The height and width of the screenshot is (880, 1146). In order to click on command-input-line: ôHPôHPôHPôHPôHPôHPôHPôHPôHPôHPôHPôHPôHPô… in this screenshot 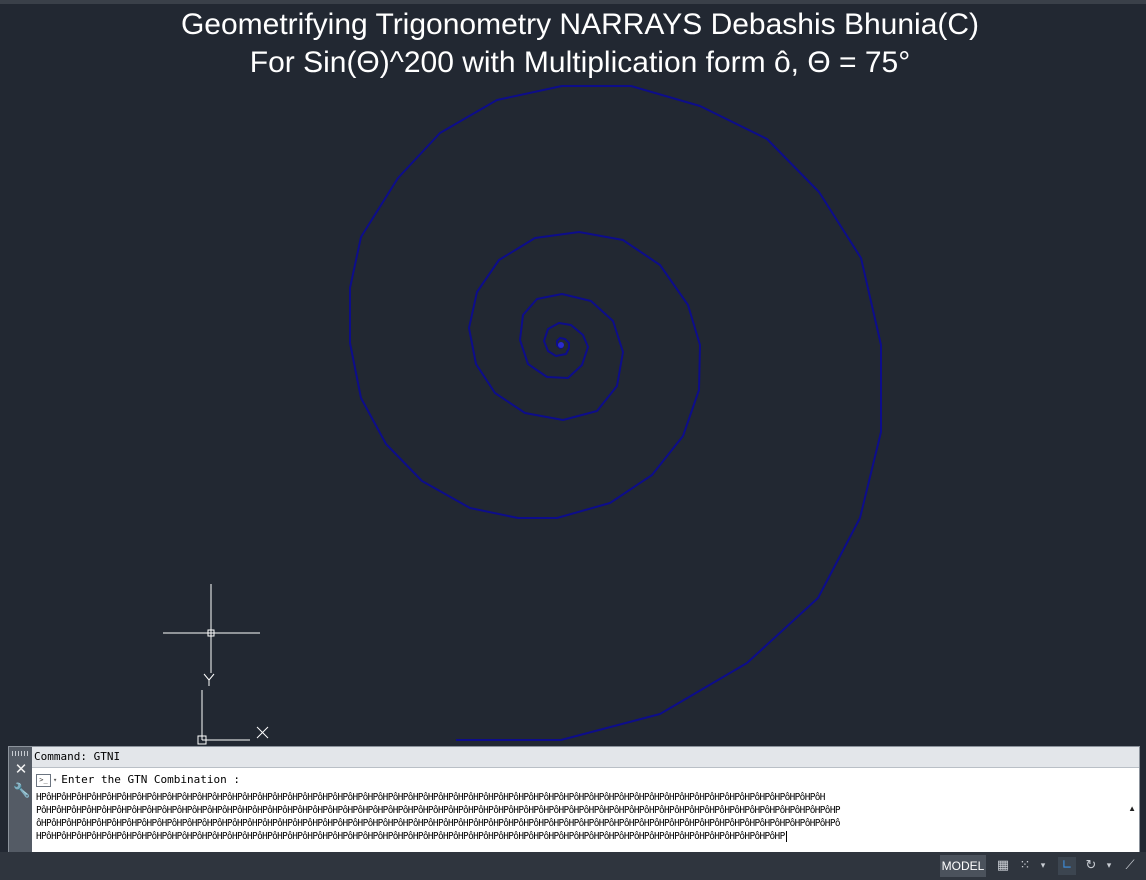, I will do `click(438, 823)`.